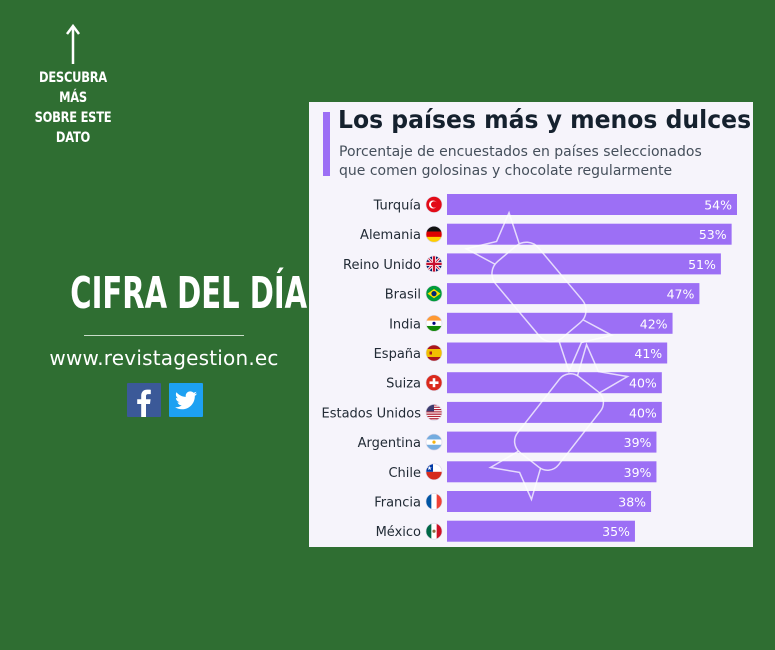 Image resolution: width=775 pixels, height=650 pixels. What do you see at coordinates (573, 294) in the screenshot?
I see `bar-brasil` at bounding box center [573, 294].